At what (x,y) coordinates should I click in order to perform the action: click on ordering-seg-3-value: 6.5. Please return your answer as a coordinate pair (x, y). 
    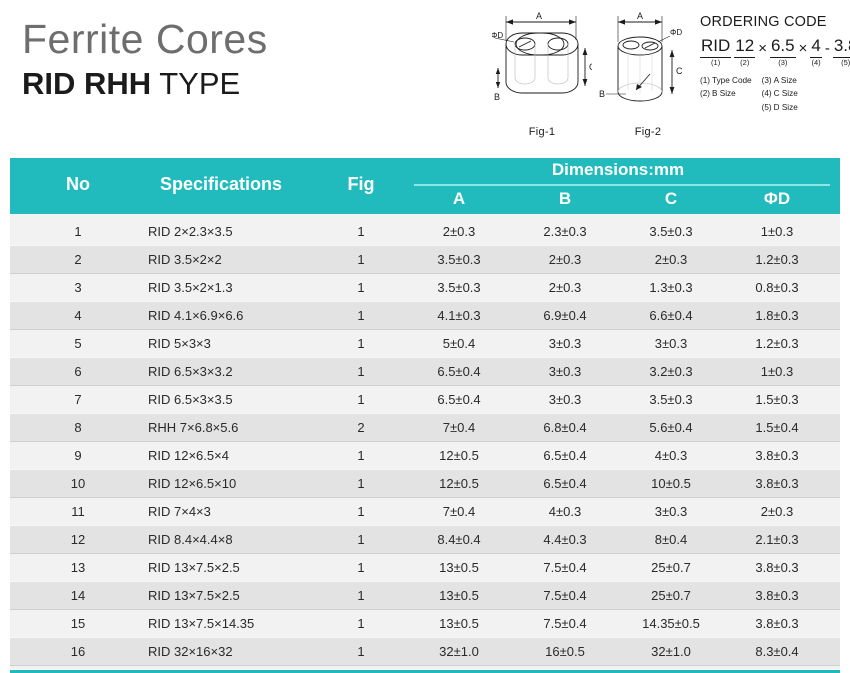
    Looking at the image, I should click on (782, 47).